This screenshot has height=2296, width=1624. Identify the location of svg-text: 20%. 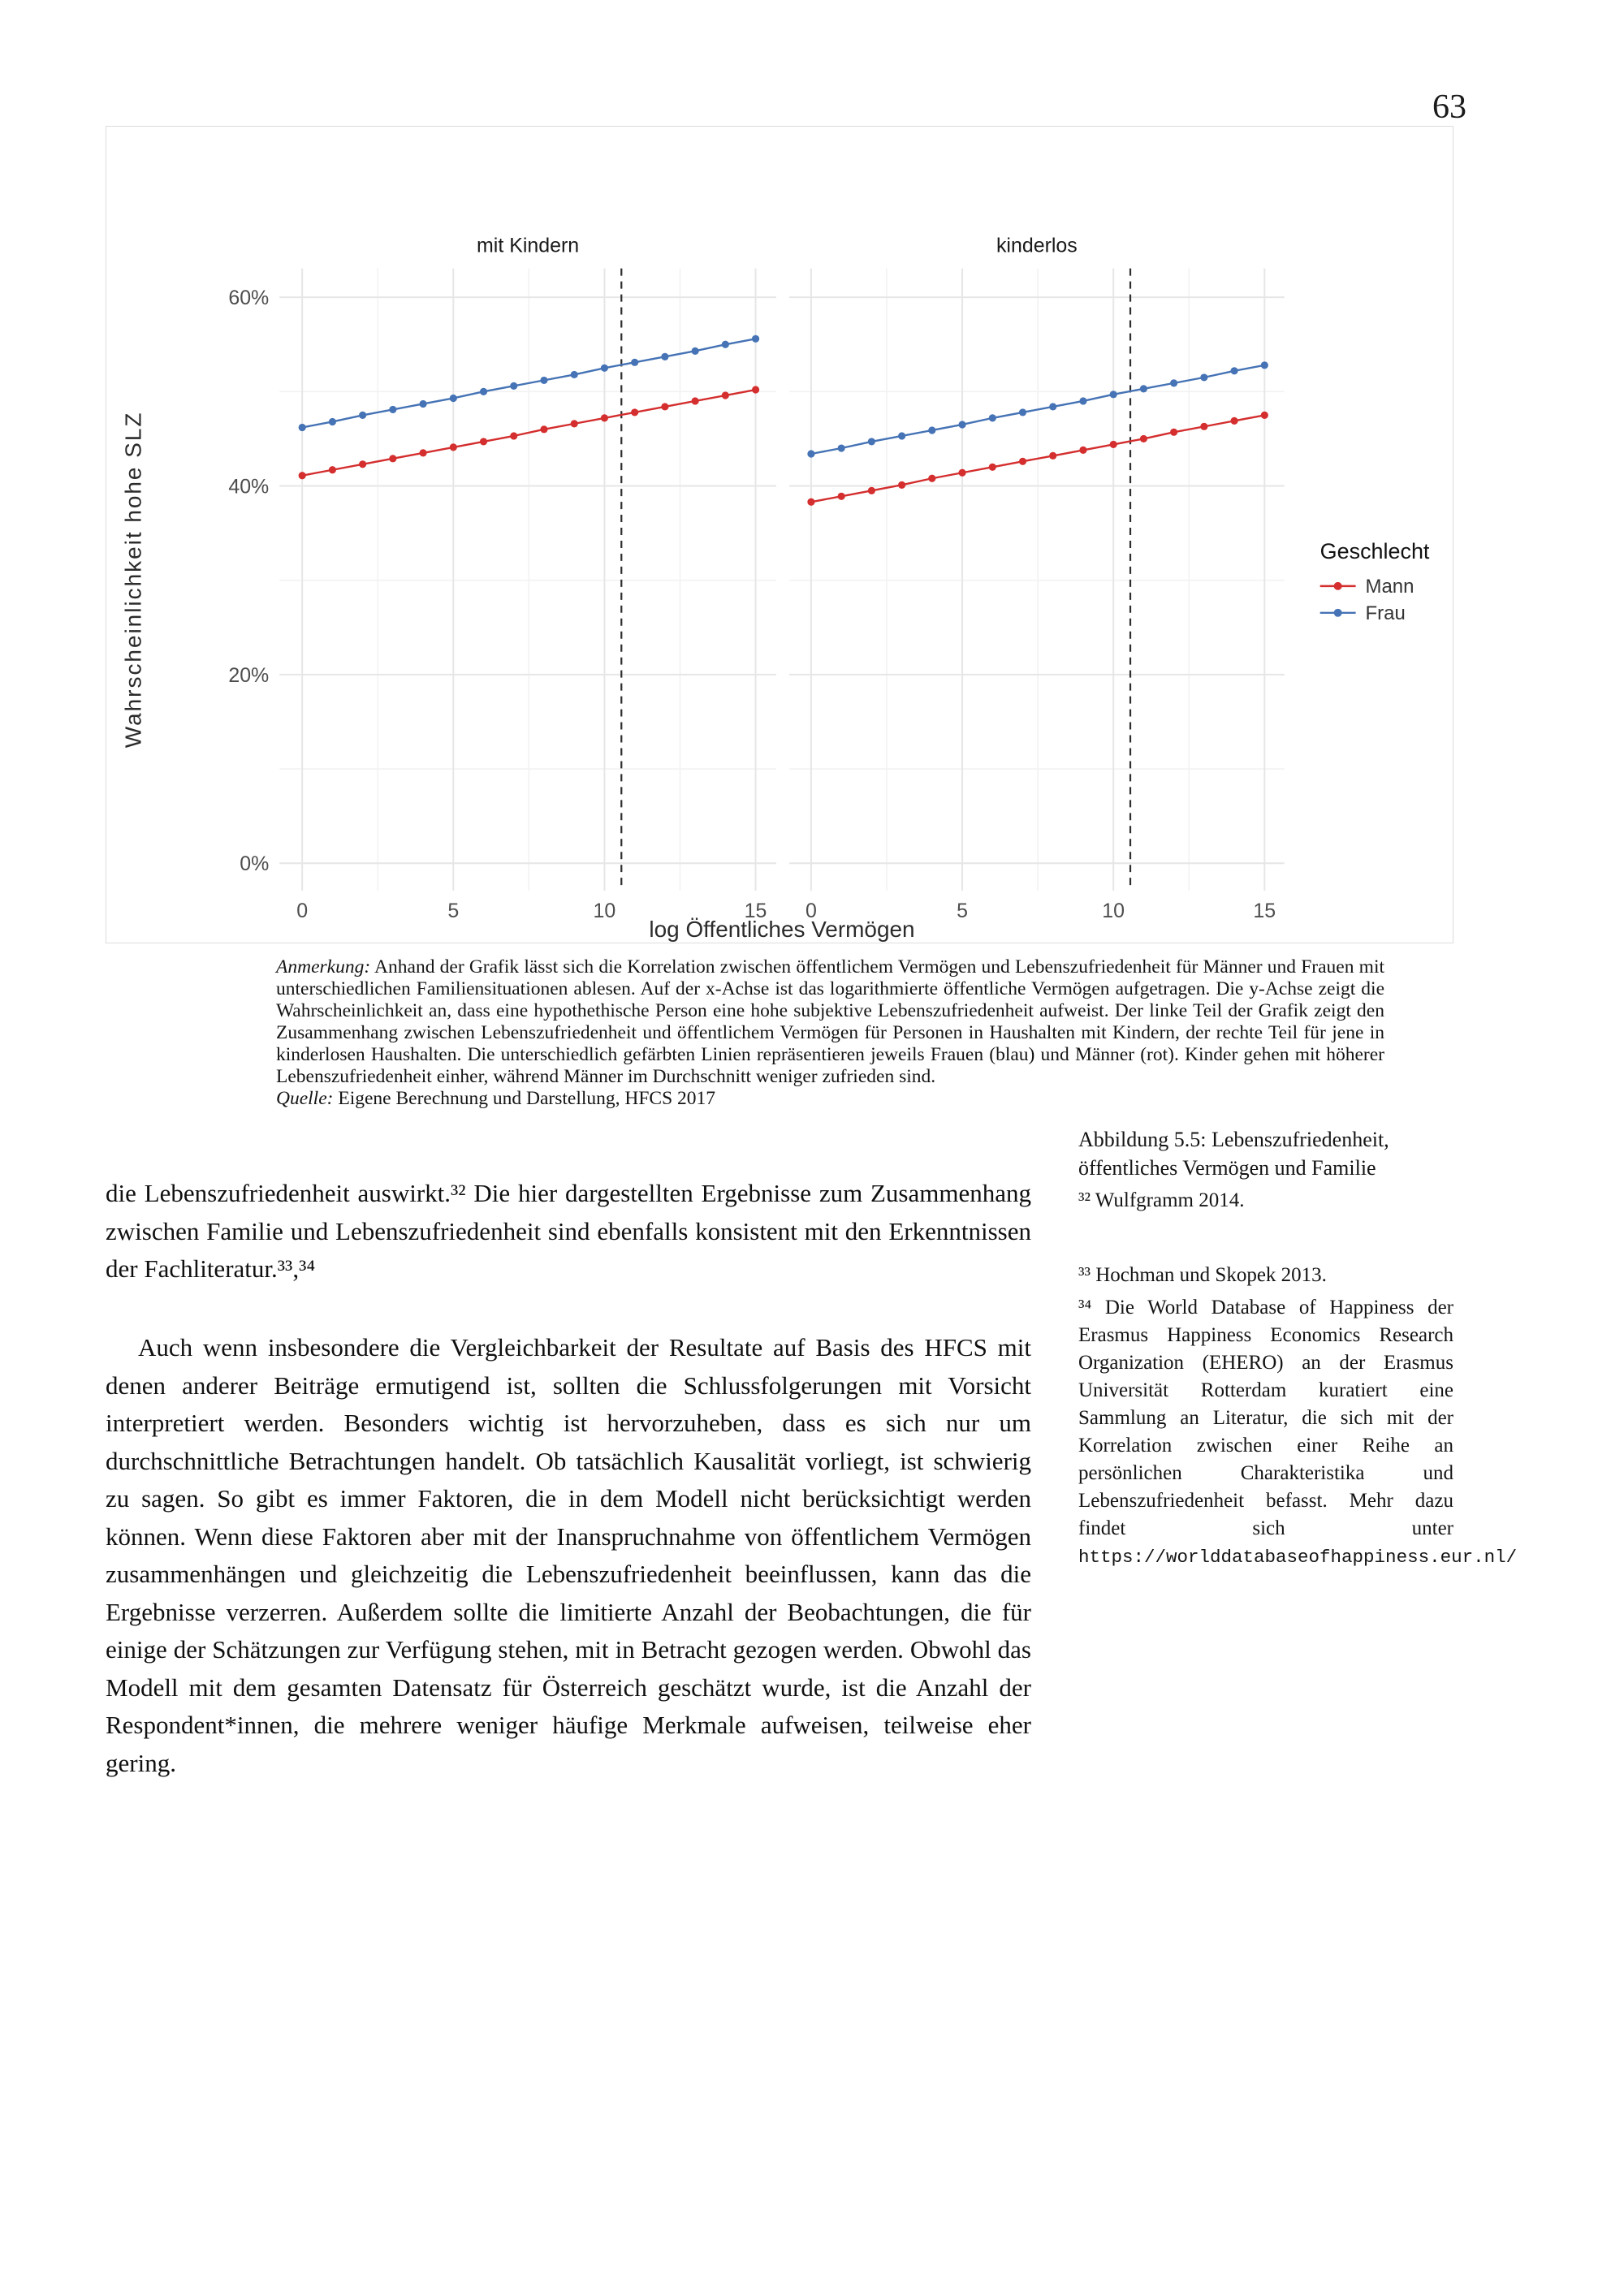
(249, 675).